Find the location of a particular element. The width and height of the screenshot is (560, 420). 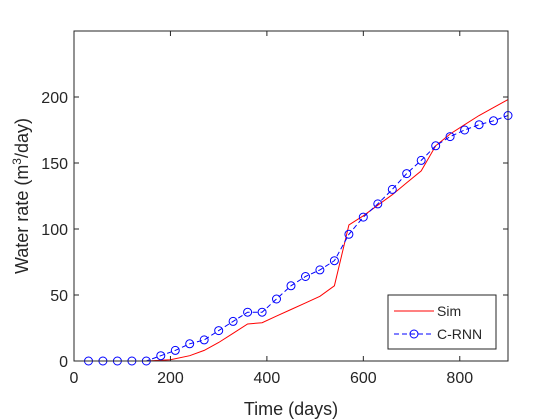

y-axis-label: Water rate (m3/day) is located at coordinates (21, 196).